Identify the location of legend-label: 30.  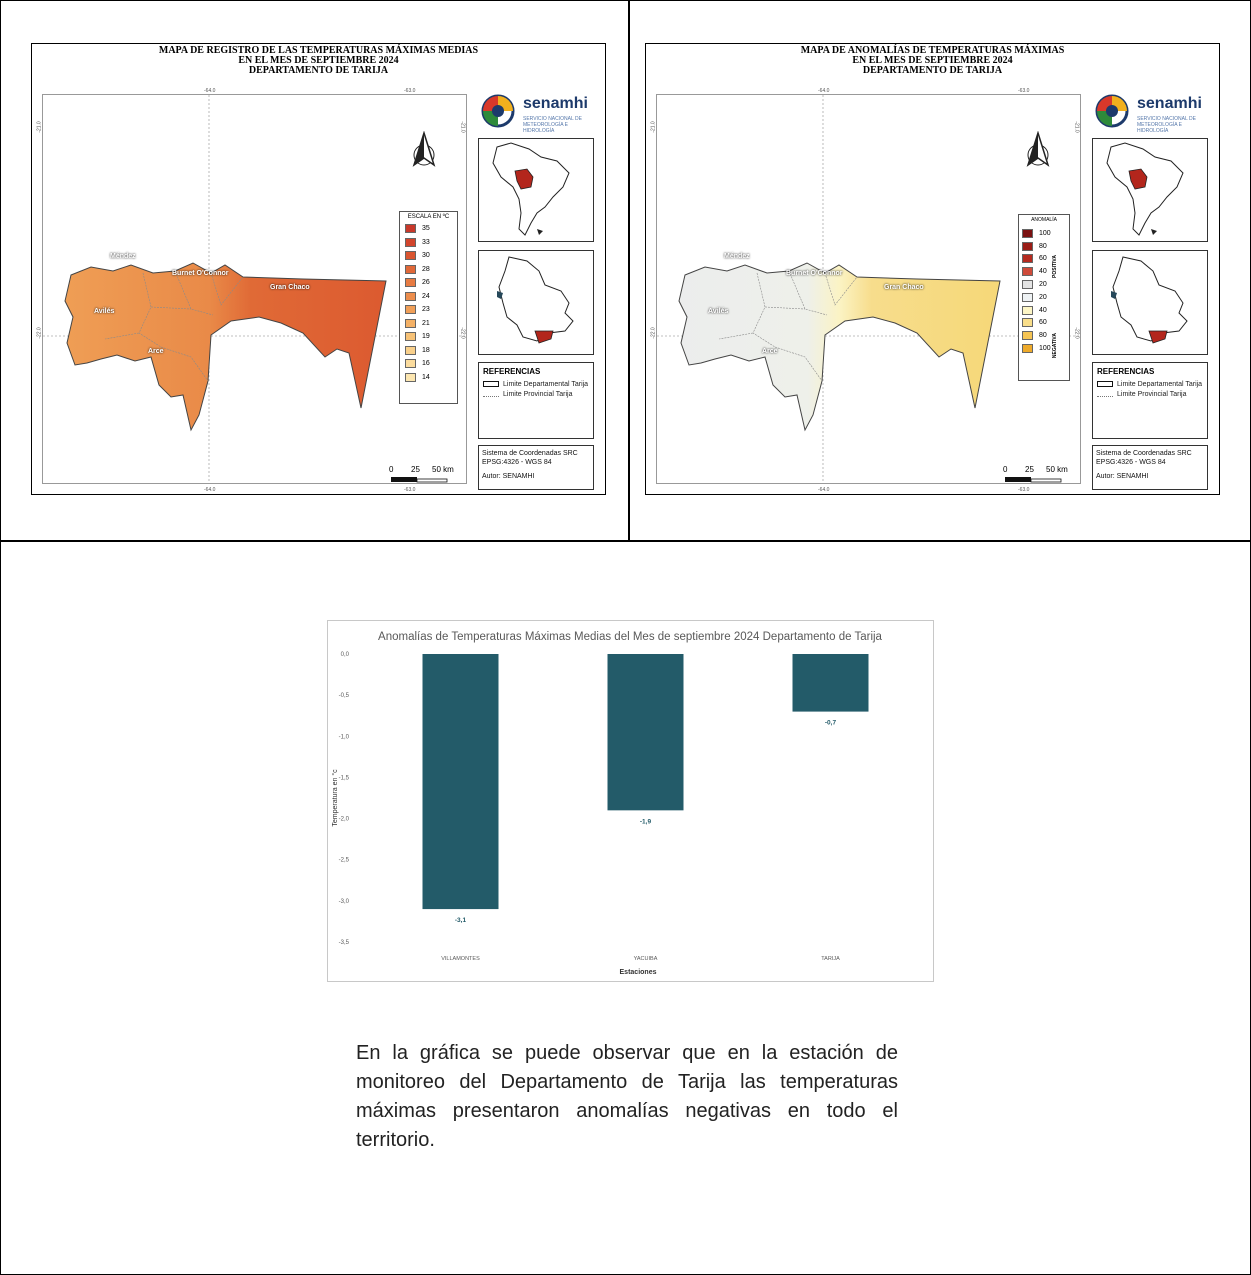
(426, 256).